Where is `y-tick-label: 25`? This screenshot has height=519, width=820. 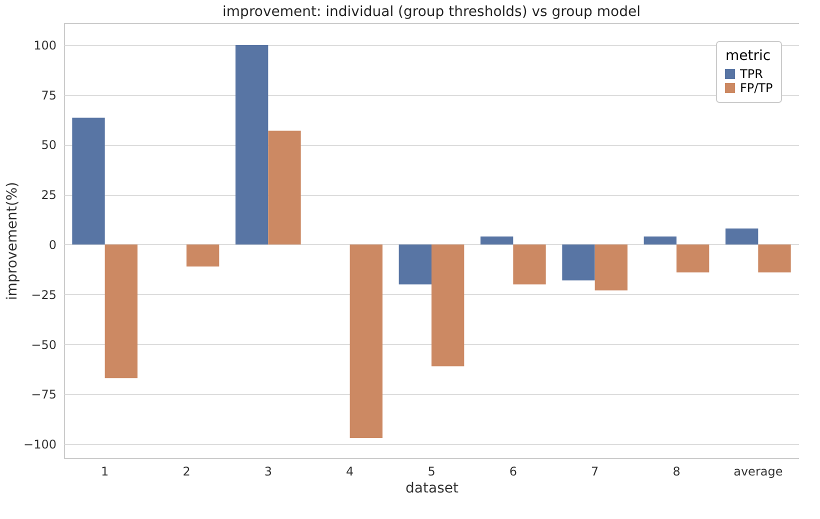 y-tick-label: 25 is located at coordinates (48, 195).